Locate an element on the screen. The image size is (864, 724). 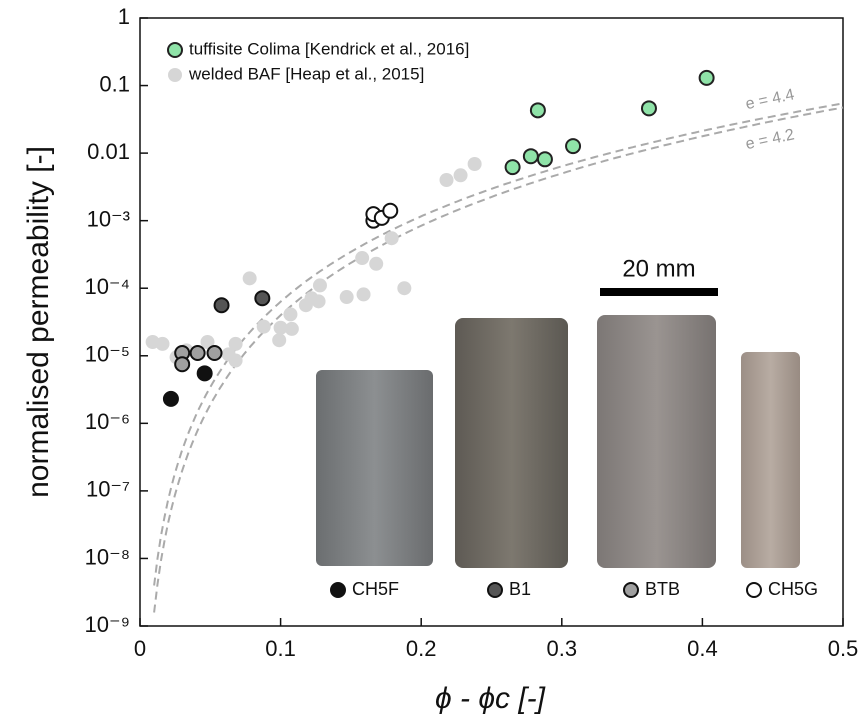
x-tick-label: 0.1 is located at coordinates (280, 648).